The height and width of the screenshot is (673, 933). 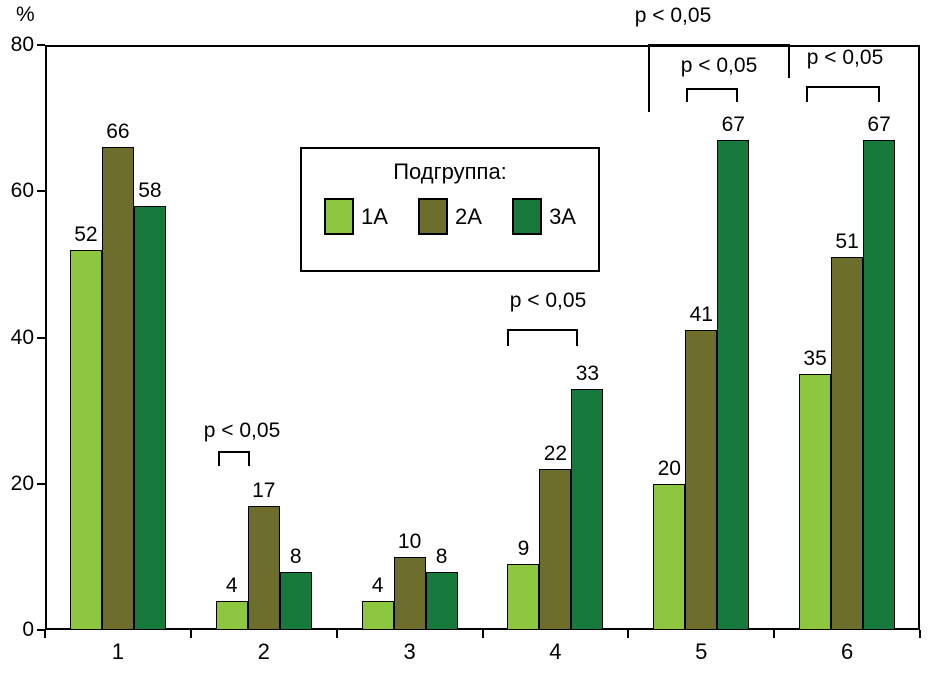 I want to click on x-axis-category-label: 2, so click(x=263, y=651).